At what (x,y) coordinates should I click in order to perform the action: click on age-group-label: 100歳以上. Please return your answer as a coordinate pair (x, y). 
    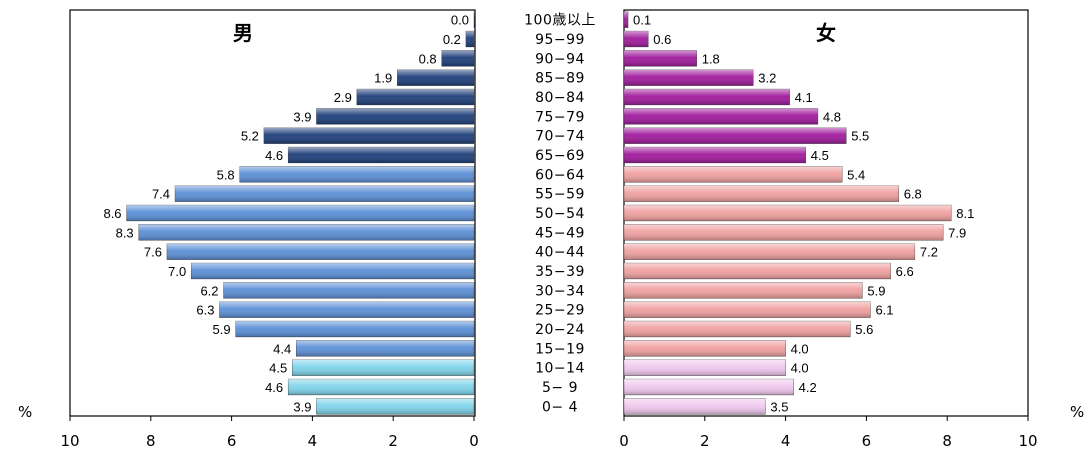
    Looking at the image, I should click on (560, 21).